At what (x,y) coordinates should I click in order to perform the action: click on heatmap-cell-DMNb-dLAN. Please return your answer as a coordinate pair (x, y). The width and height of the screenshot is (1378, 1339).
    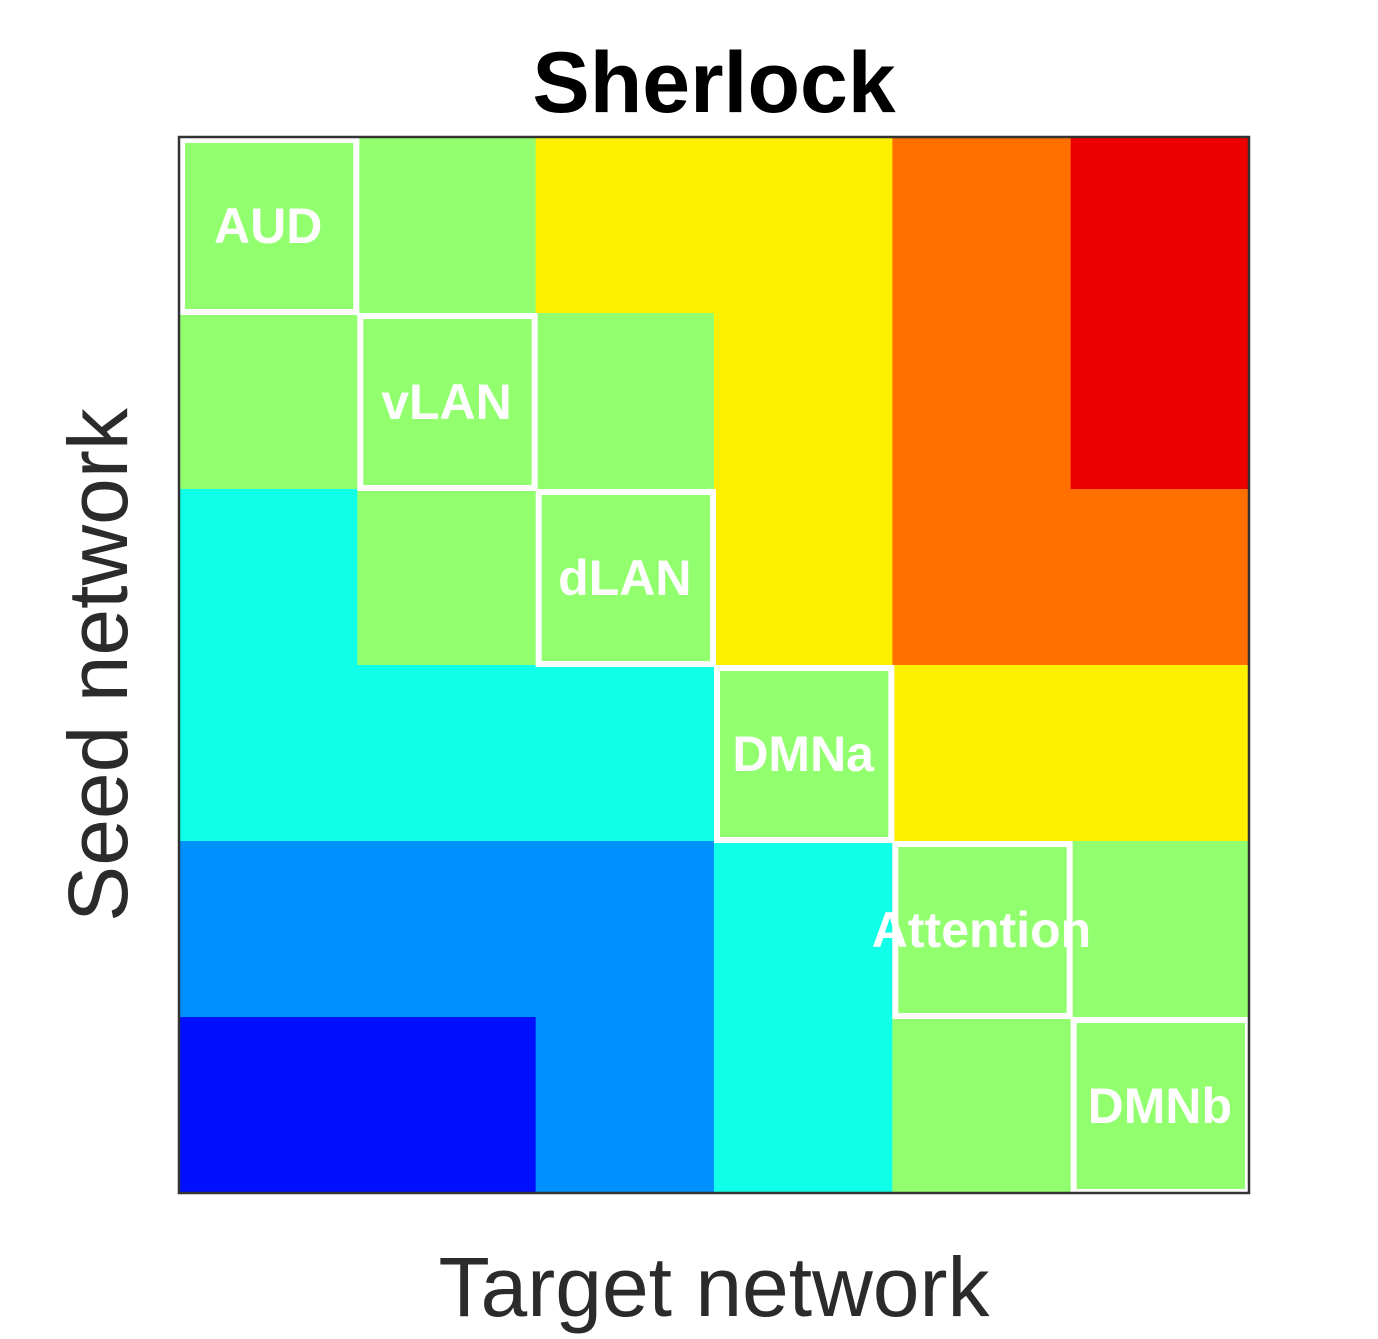
    Looking at the image, I should click on (625, 1105).